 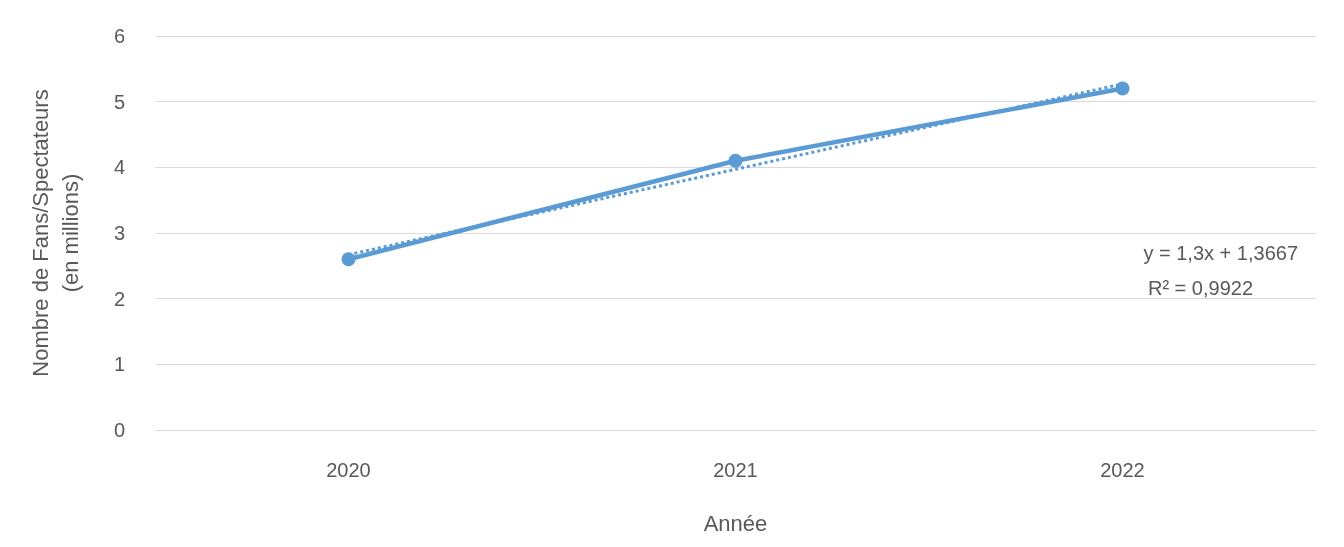 What do you see at coordinates (735, 523) in the screenshot?
I see `x-axis-title: Année` at bounding box center [735, 523].